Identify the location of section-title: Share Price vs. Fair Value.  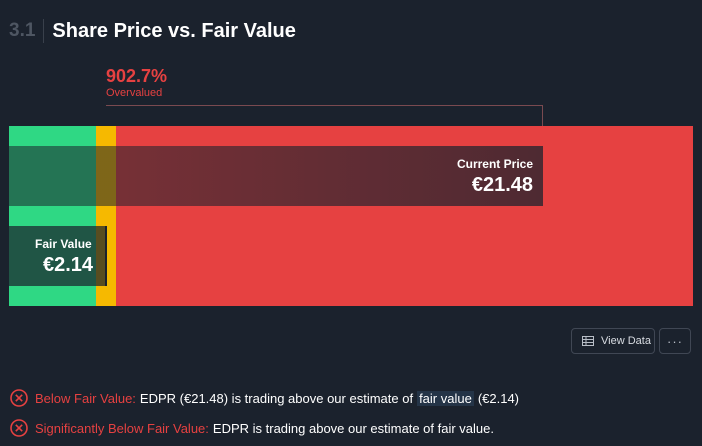
(174, 30).